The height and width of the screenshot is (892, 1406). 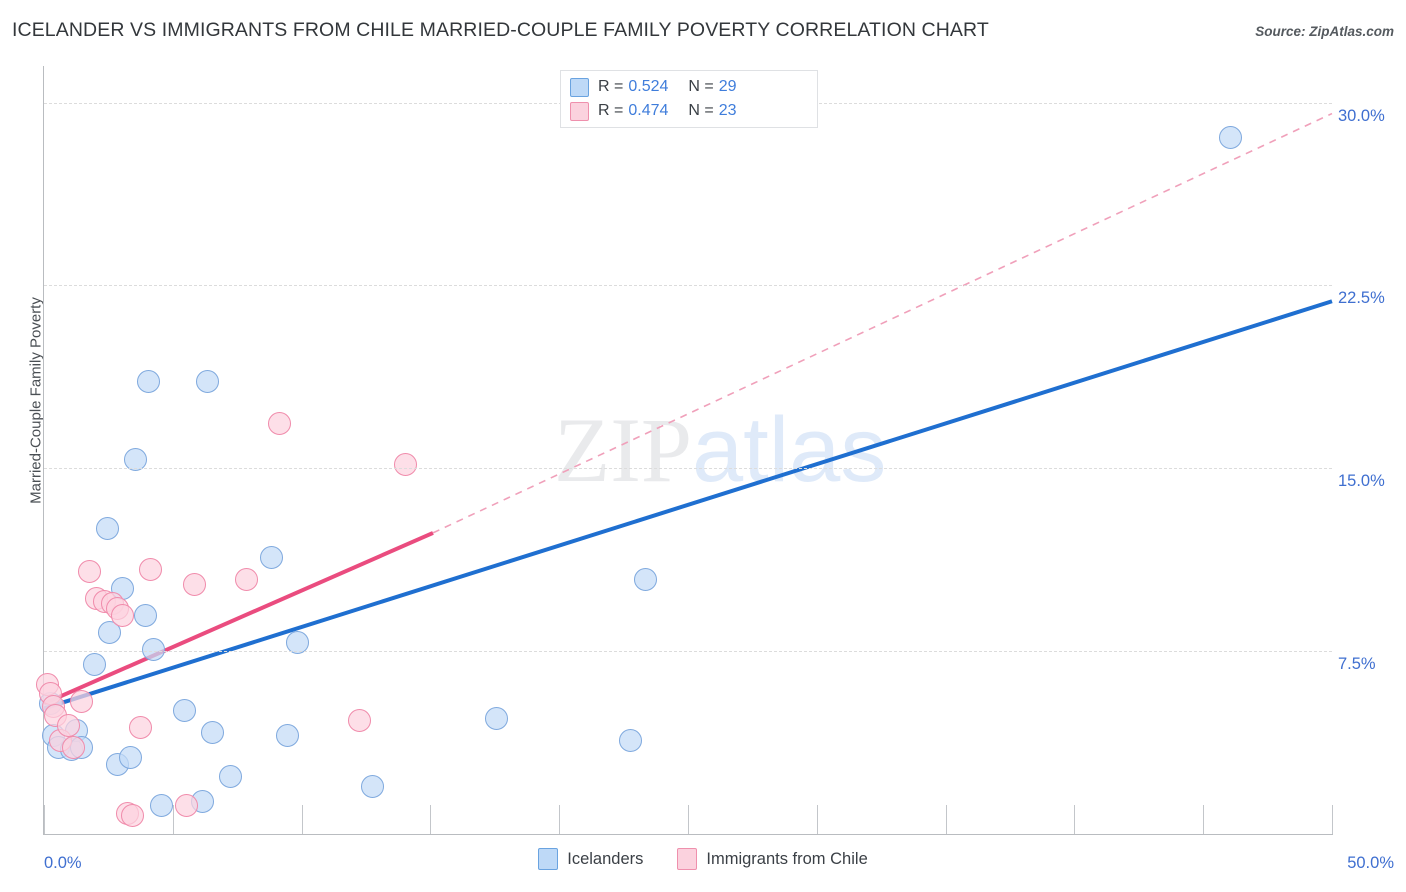 I want to click on legend-item-icelanders: Icelanders, so click(x=590, y=859).